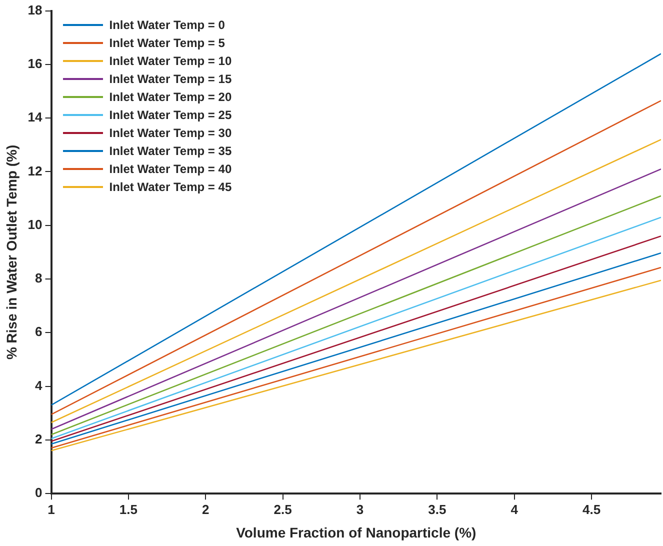 Image resolution: width=663 pixels, height=546 pixels. I want to click on y-tick-label: 10, so click(35, 224).